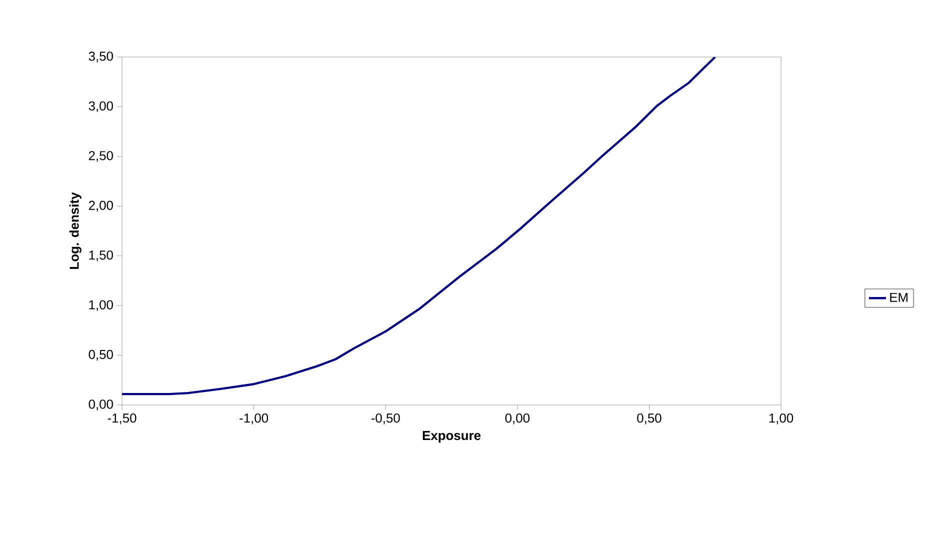 The width and height of the screenshot is (939, 534). Describe the element at coordinates (75, 230) in the screenshot. I see `y-axis-title: Log. density` at that location.